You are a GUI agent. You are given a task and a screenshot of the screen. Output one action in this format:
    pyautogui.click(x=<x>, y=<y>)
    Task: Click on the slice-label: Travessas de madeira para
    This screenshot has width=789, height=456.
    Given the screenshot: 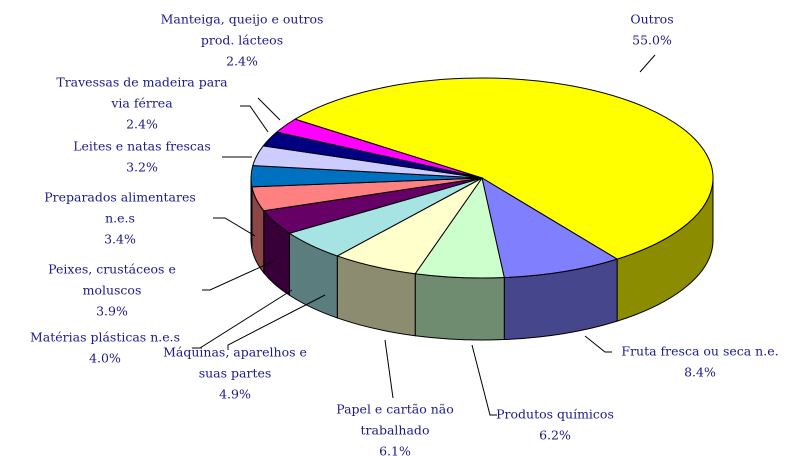 What is the action you would take?
    pyautogui.click(x=142, y=82)
    